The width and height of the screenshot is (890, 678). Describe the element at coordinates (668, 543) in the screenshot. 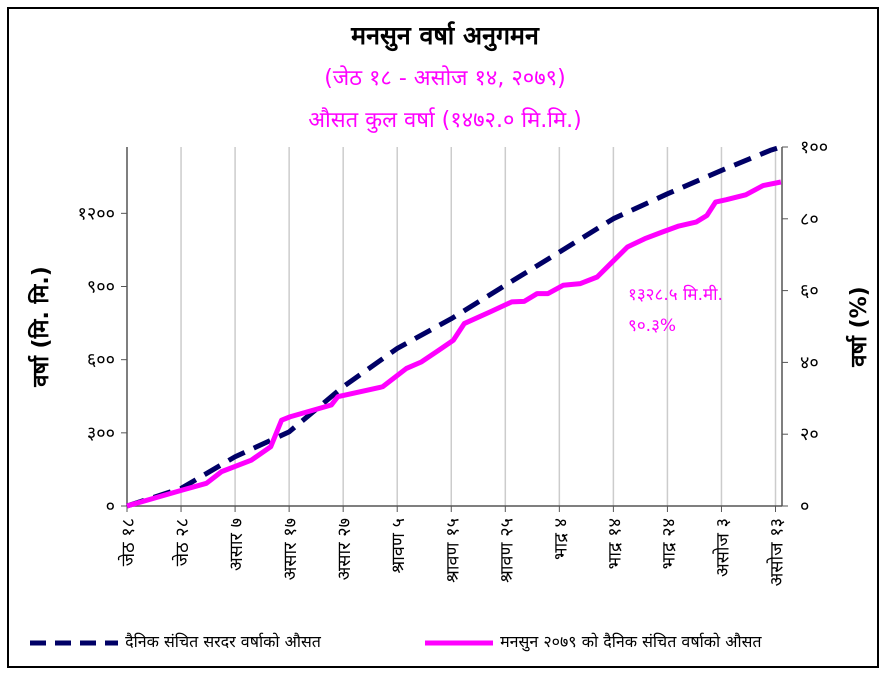

I see `x-tick-label: भाद्र २४` at that location.